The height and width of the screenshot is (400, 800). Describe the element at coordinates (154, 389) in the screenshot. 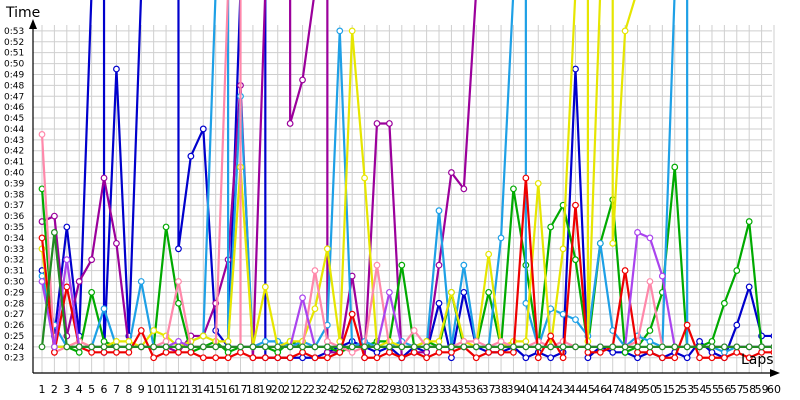

I see `x-tick-label: 10` at that location.